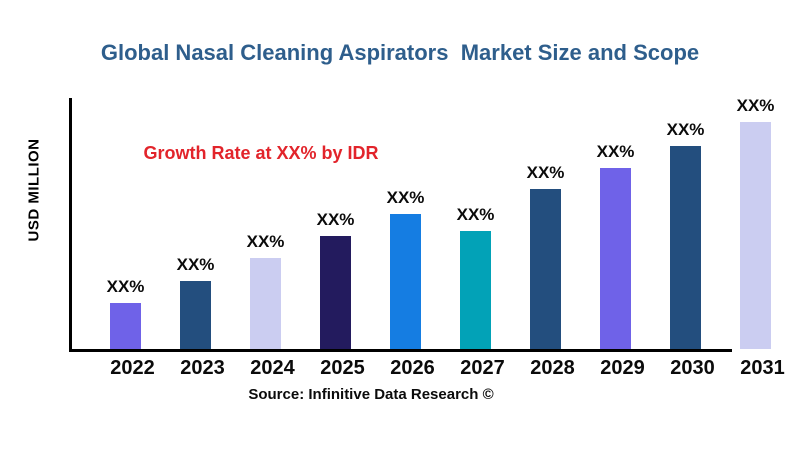 The image size is (800, 450). I want to click on bar-group: XX% 2023, so click(201, 317).